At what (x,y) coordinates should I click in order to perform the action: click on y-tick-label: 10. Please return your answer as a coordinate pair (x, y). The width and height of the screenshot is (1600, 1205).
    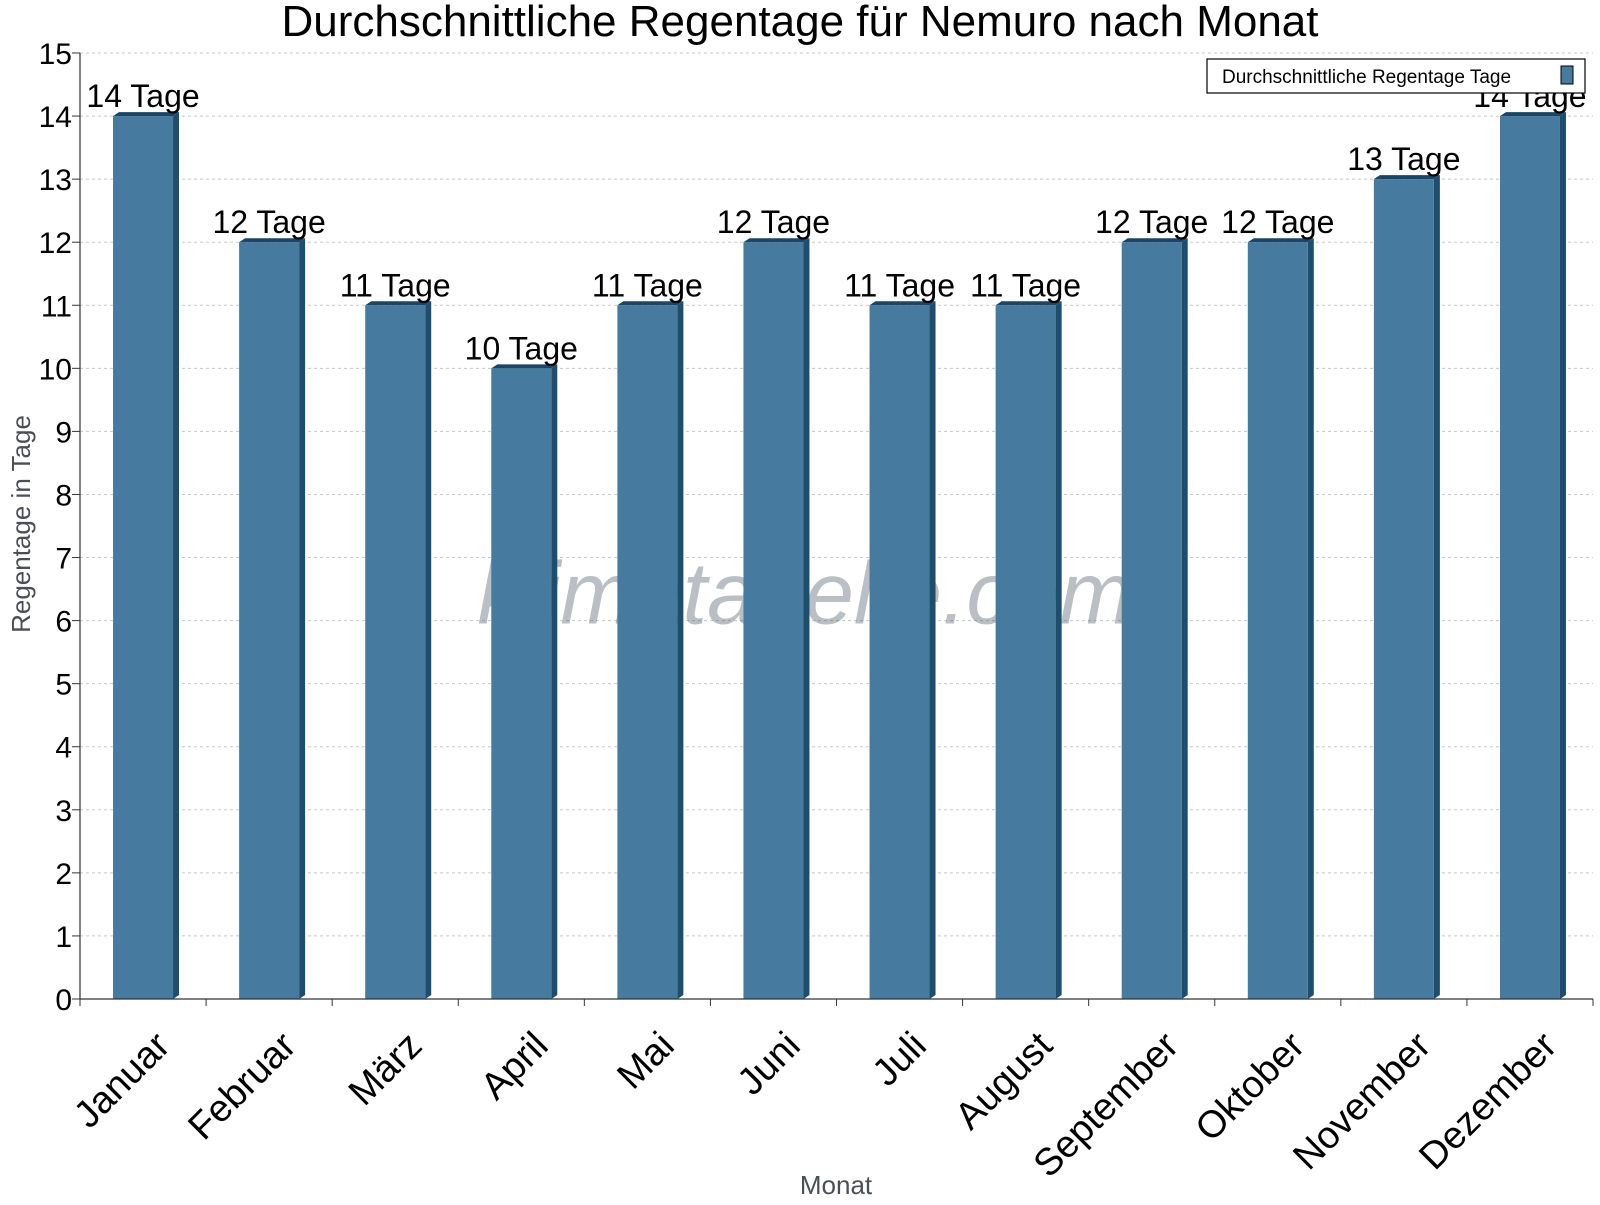
    Looking at the image, I should click on (55, 369).